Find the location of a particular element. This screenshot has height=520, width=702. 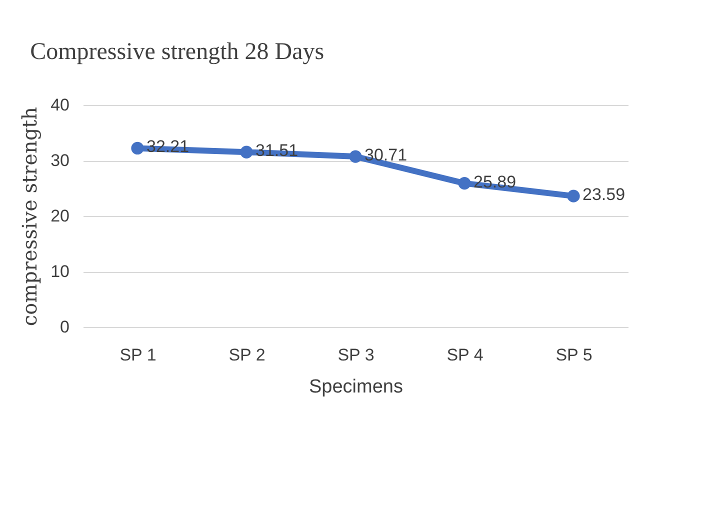

y-tick-label: 20 is located at coordinates (60, 216).